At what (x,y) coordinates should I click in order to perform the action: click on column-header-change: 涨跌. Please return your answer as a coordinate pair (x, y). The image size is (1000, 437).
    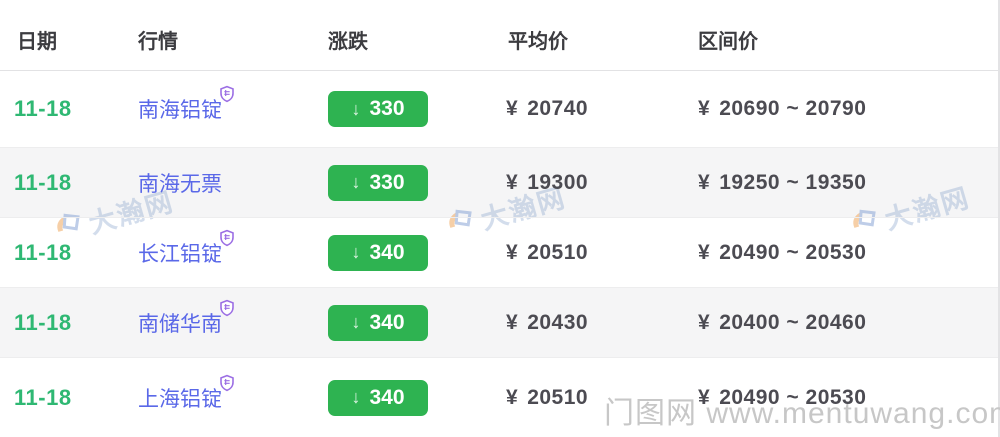
    Looking at the image, I should click on (348, 41).